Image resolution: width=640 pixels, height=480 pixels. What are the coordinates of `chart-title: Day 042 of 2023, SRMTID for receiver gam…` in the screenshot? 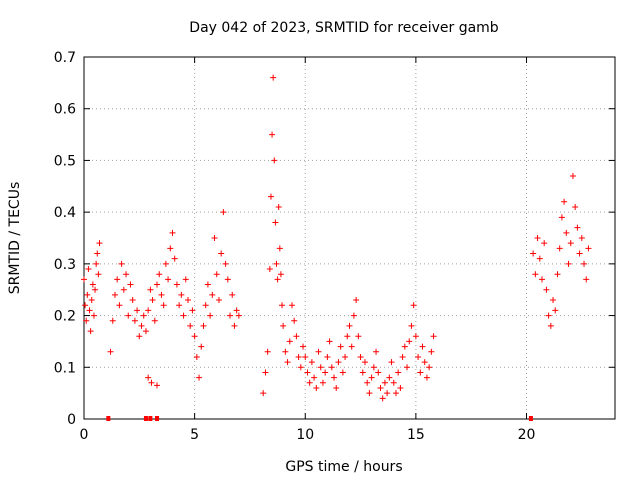 It's located at (344, 28).